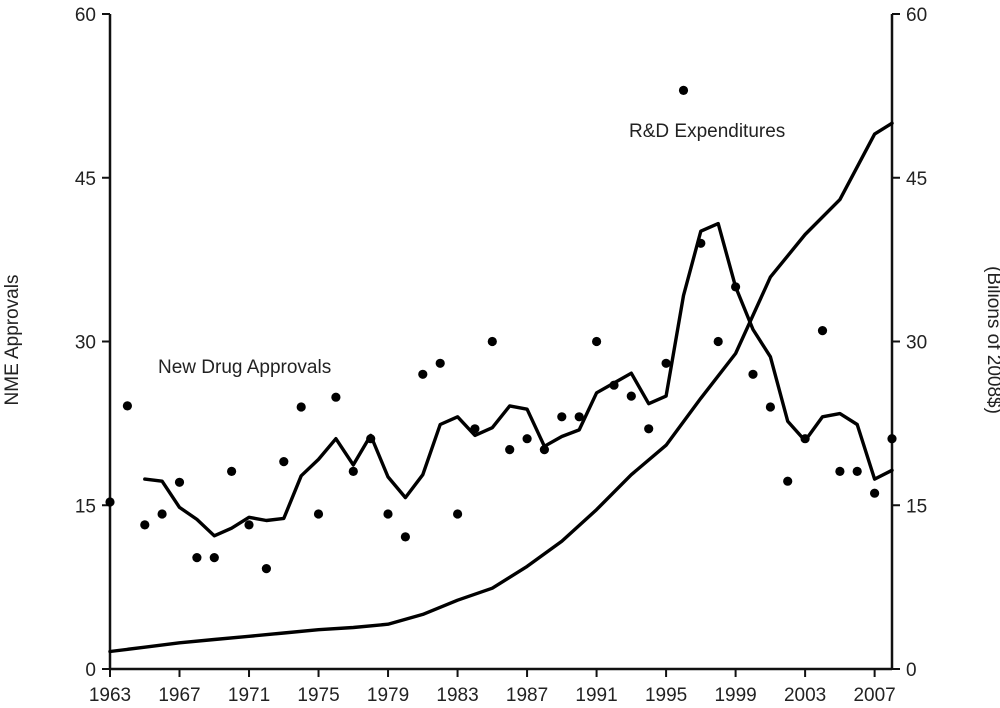 This screenshot has height=708, width=1000. I want to click on y-left-tick-label: 60, so click(85, 15).